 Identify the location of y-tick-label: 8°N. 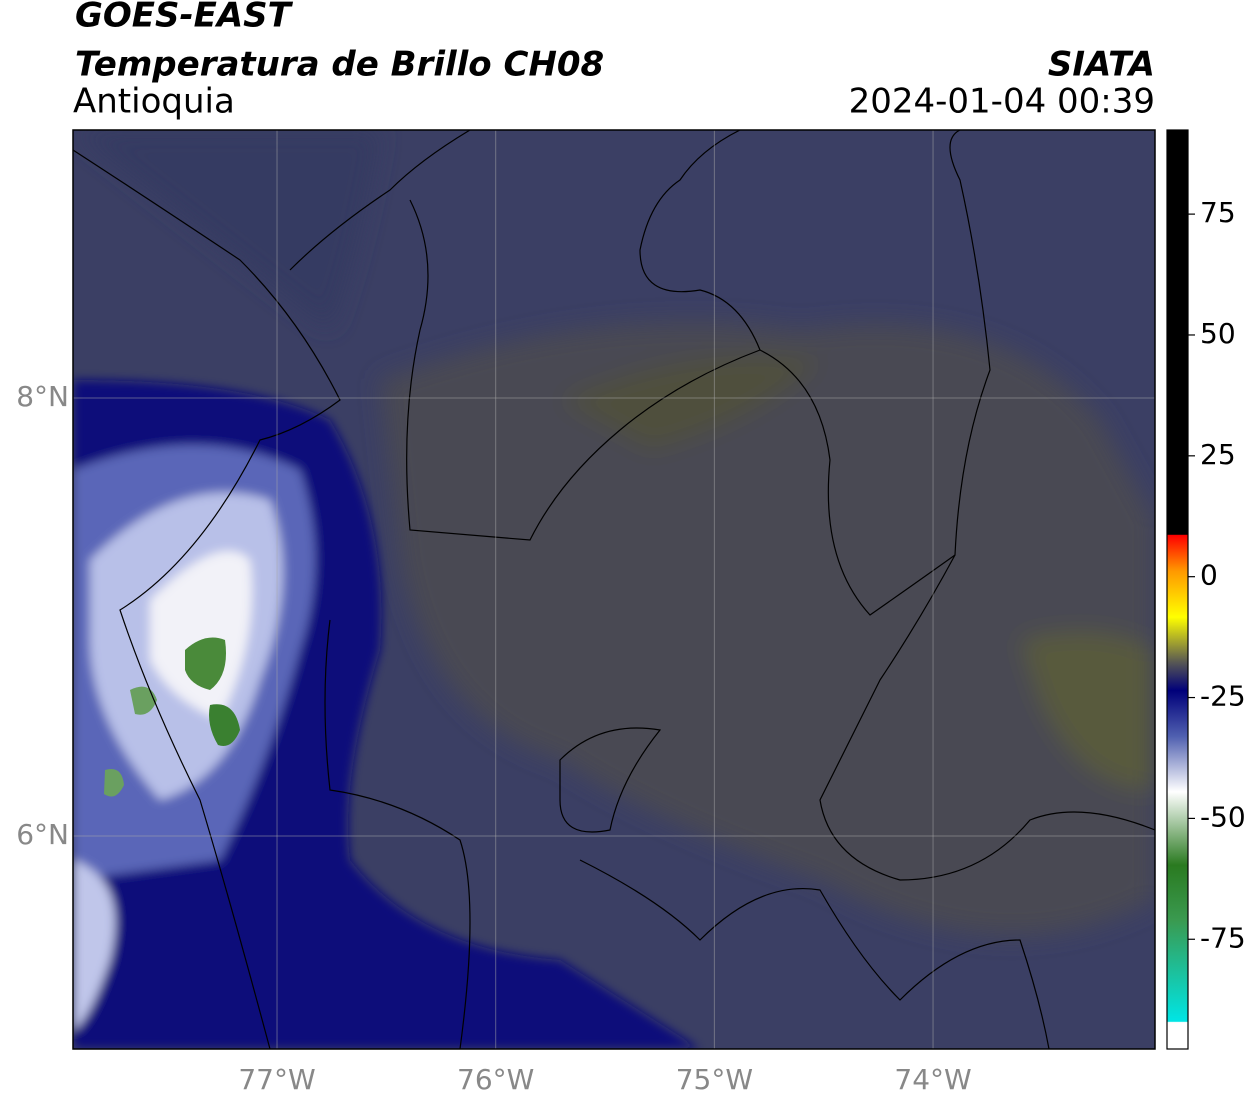
(42, 396).